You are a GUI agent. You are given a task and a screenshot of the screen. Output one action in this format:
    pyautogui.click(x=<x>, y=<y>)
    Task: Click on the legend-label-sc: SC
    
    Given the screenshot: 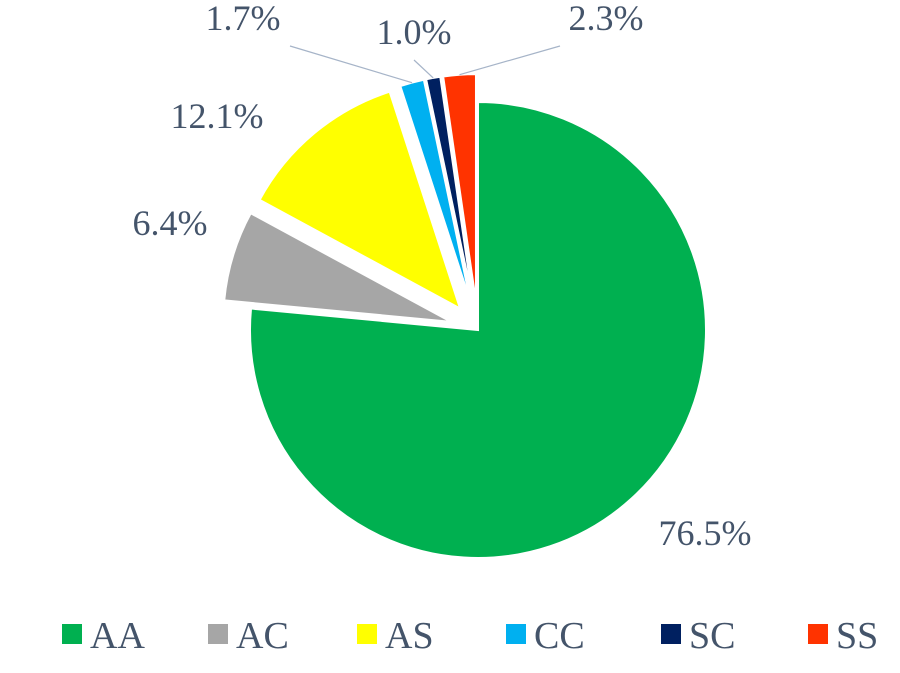 What is the action you would take?
    pyautogui.click(x=712, y=636)
    